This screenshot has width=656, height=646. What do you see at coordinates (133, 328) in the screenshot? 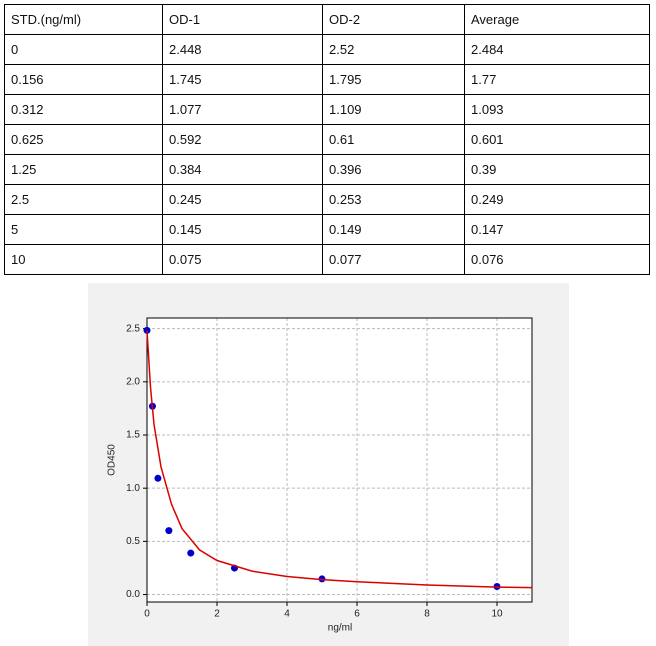
I see `y-tick-label: 2.5` at bounding box center [133, 328].